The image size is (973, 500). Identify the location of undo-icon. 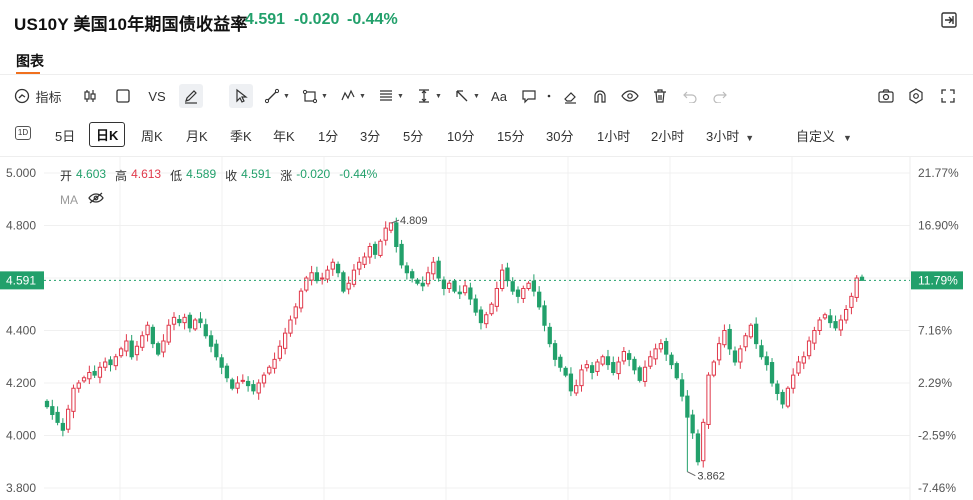
(690, 96).